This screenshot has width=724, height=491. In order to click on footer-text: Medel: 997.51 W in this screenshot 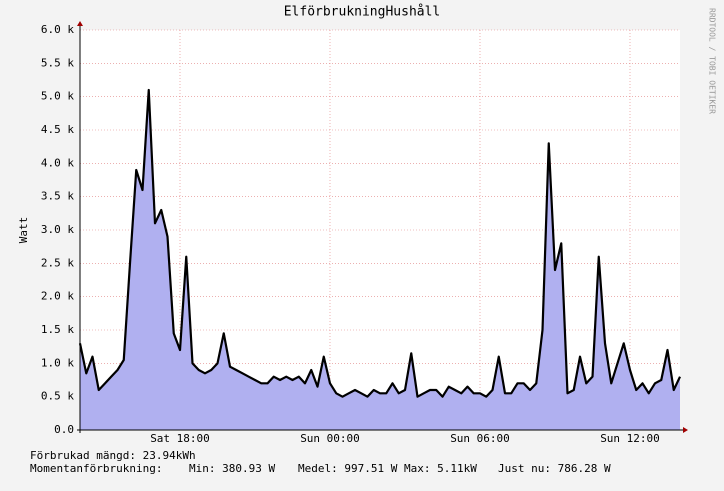, I will do `click(348, 468)`.